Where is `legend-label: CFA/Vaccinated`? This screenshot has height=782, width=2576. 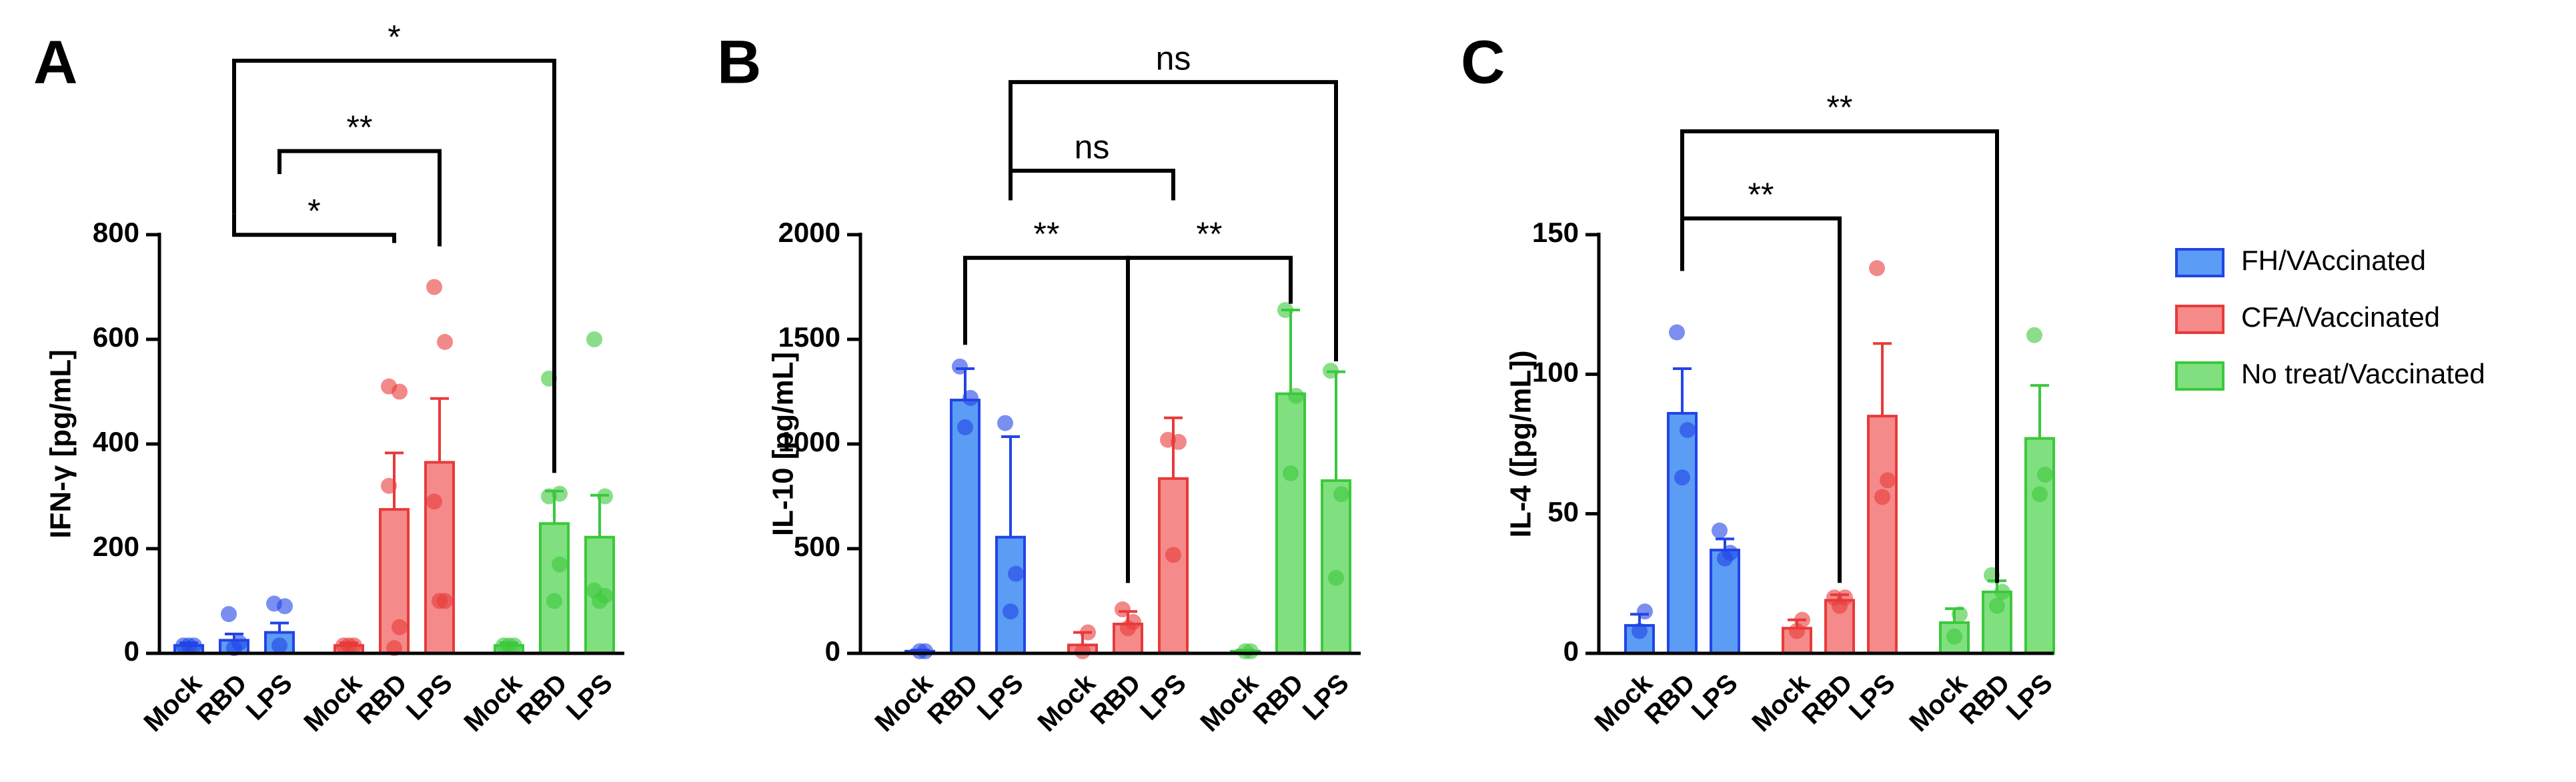
legend-label: CFA/Vaccinated is located at coordinates (2340, 317).